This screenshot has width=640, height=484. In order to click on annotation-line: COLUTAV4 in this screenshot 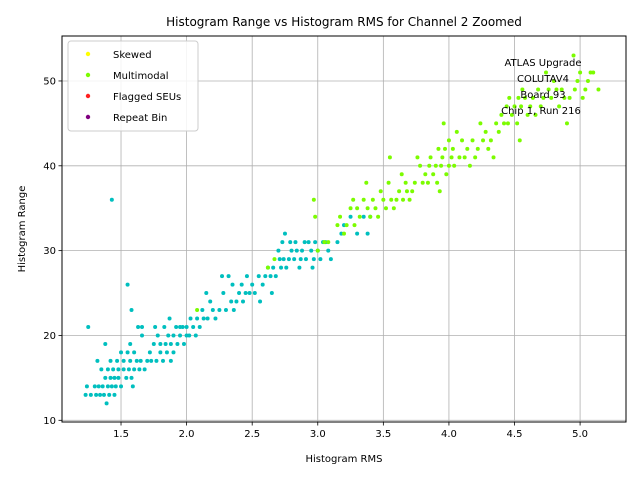, I will do `click(543, 79)`.